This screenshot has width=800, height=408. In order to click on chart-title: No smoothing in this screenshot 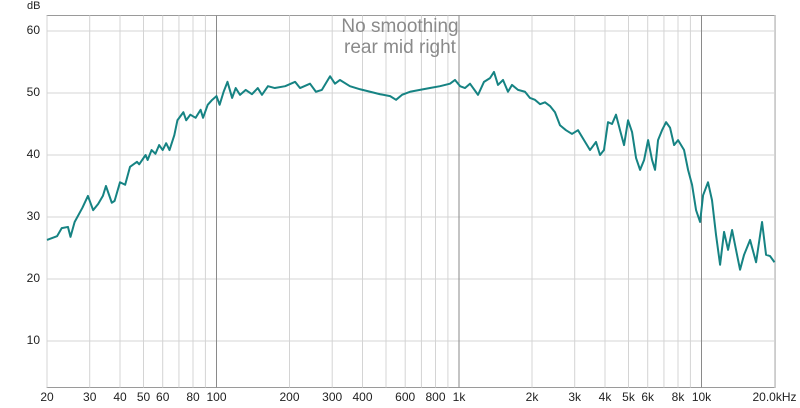, I will do `click(399, 26)`.